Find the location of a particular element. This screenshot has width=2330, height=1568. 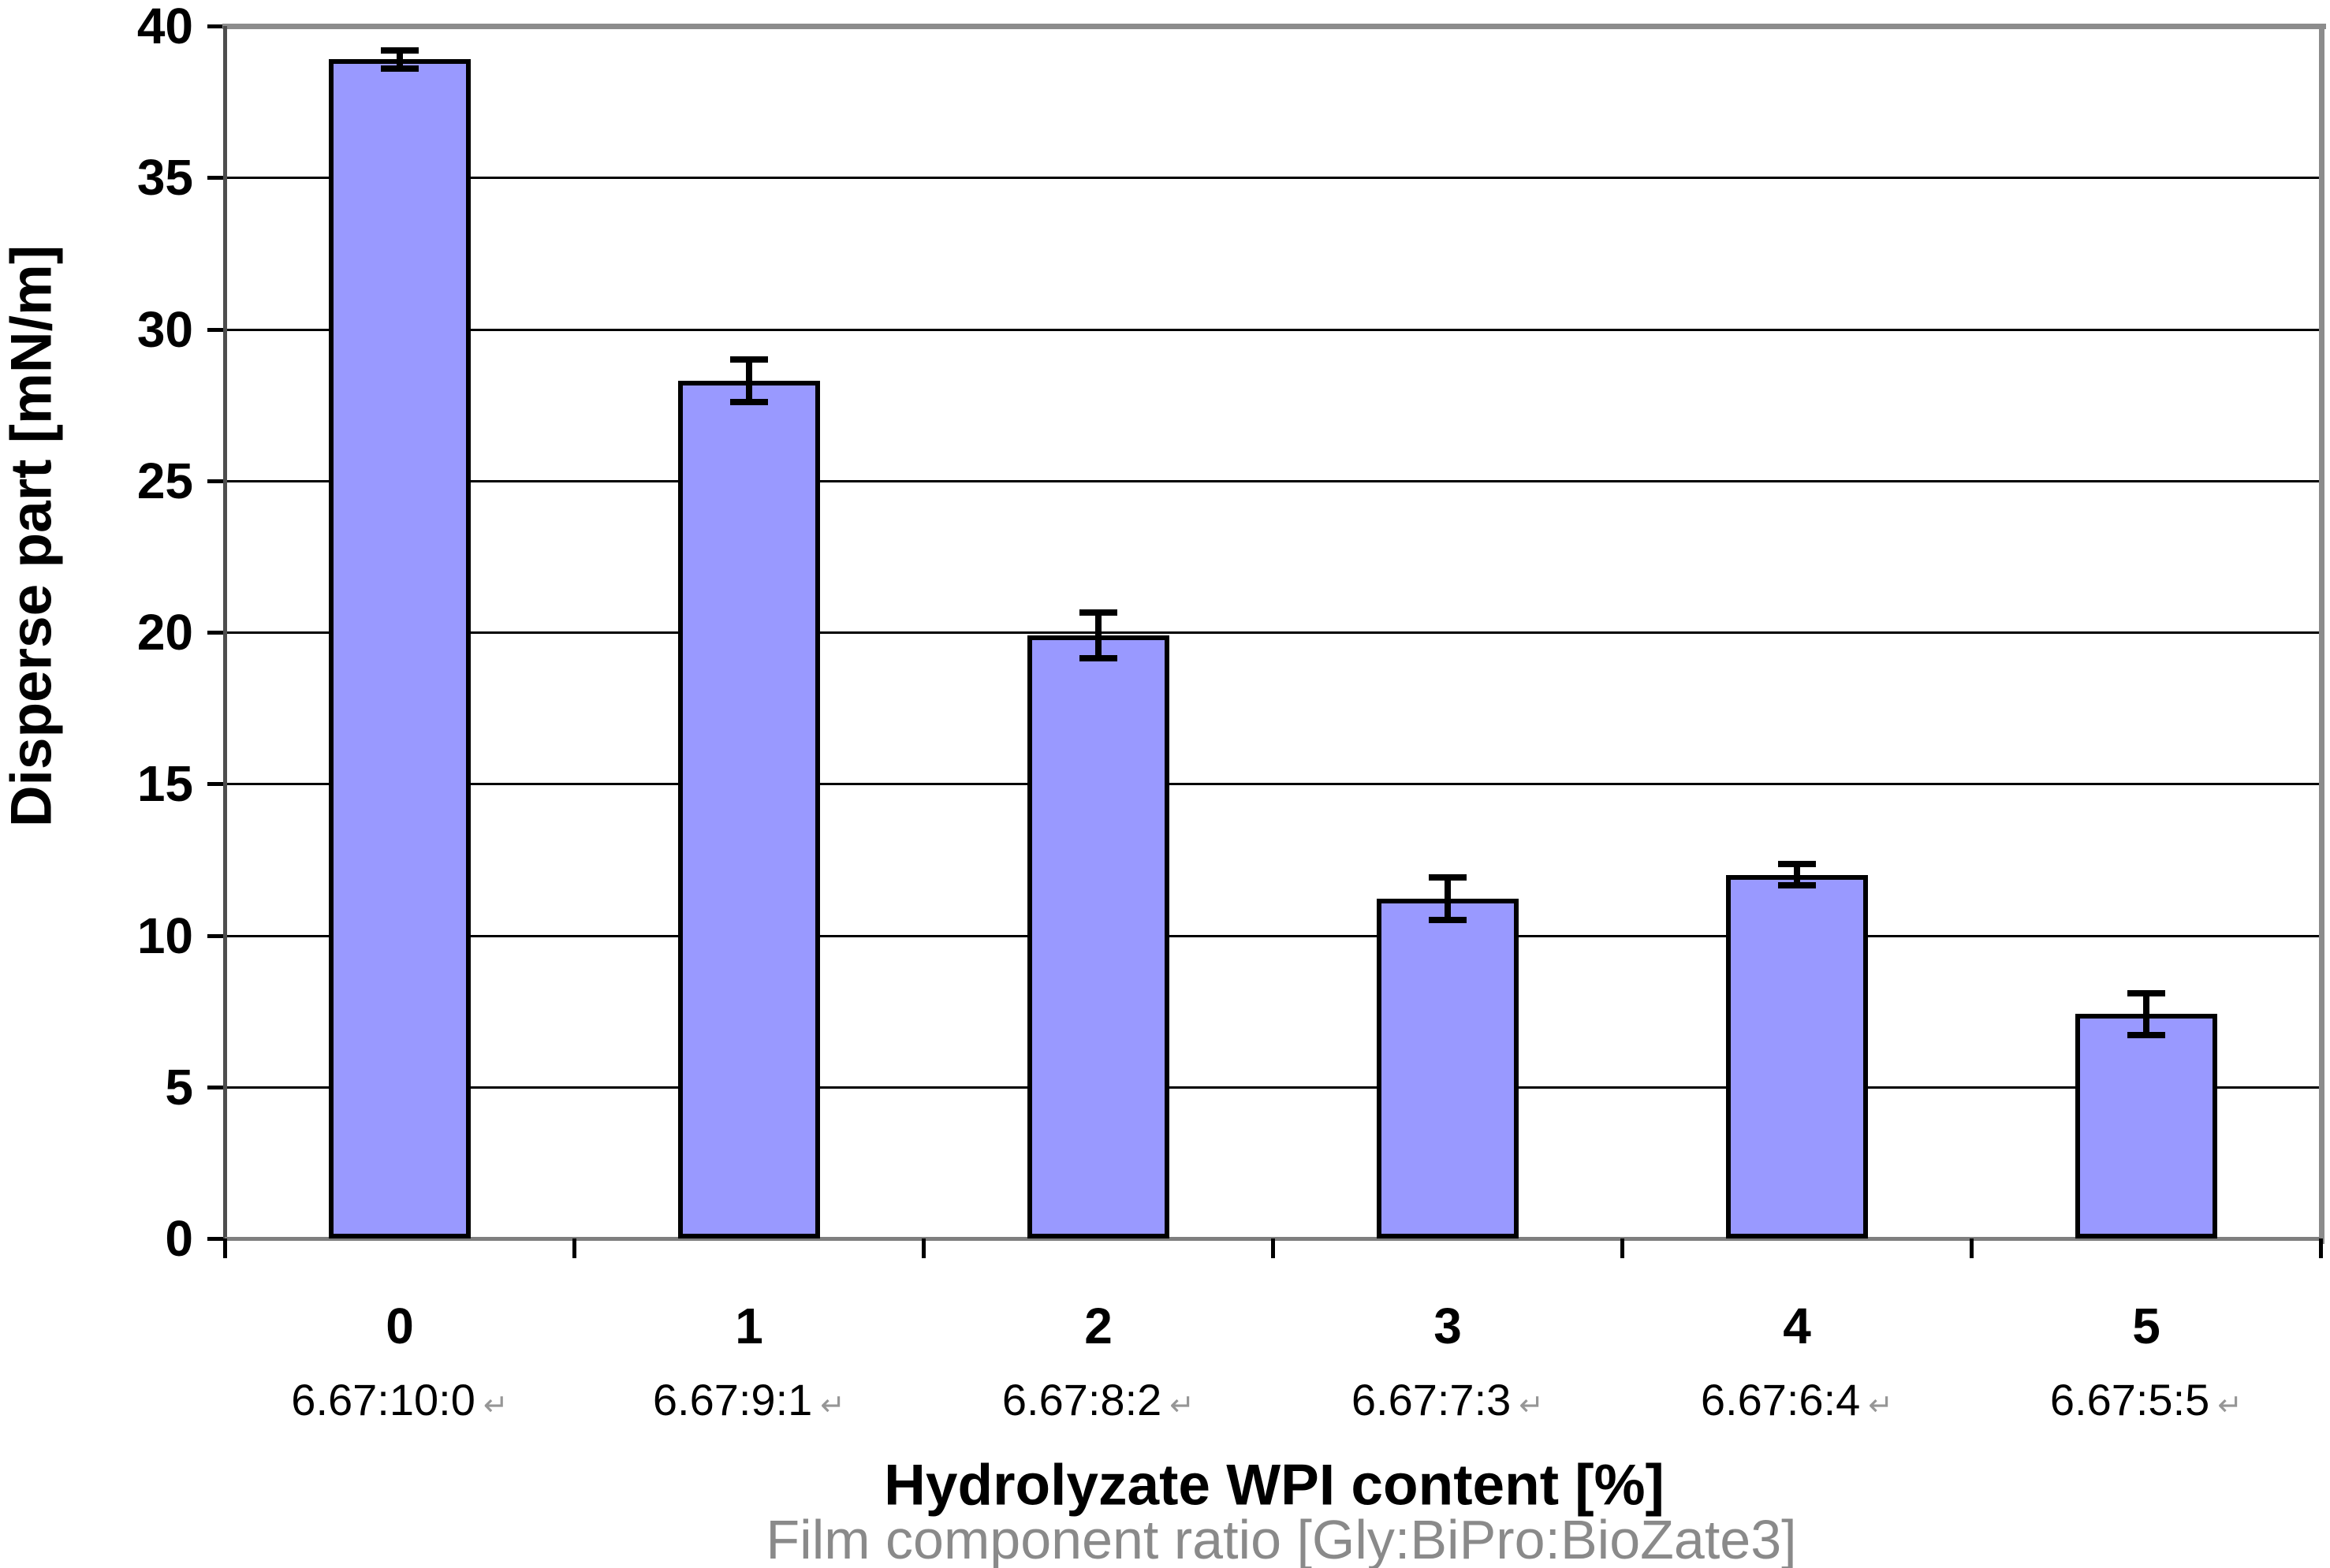

plot-frame-top is located at coordinates (1274, 26).